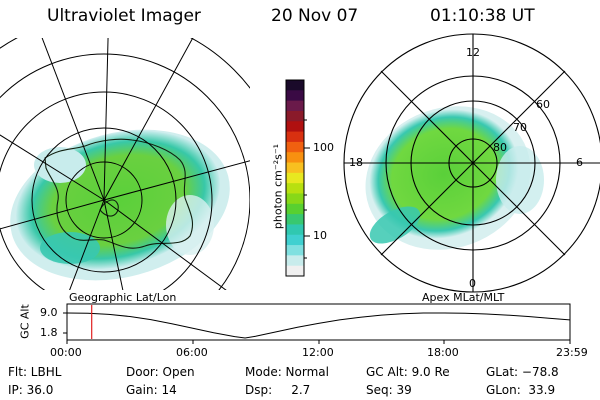 The image size is (600, 400). Describe the element at coordinates (31, 390) in the screenshot. I see `ip-info: IP: 36.0` at that location.